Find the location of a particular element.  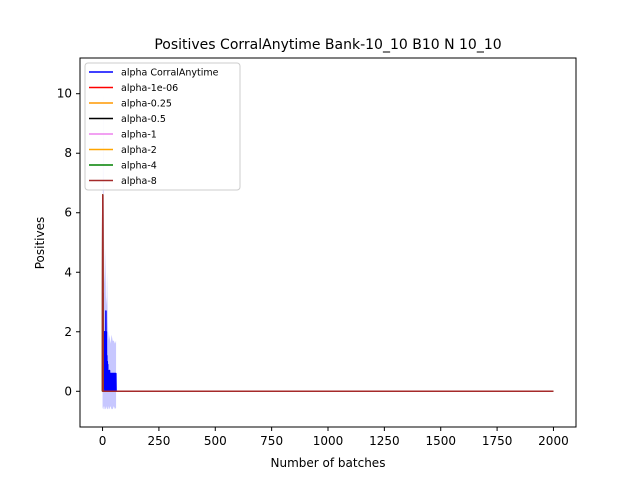

x-tick-label: 2000 is located at coordinates (553, 441).